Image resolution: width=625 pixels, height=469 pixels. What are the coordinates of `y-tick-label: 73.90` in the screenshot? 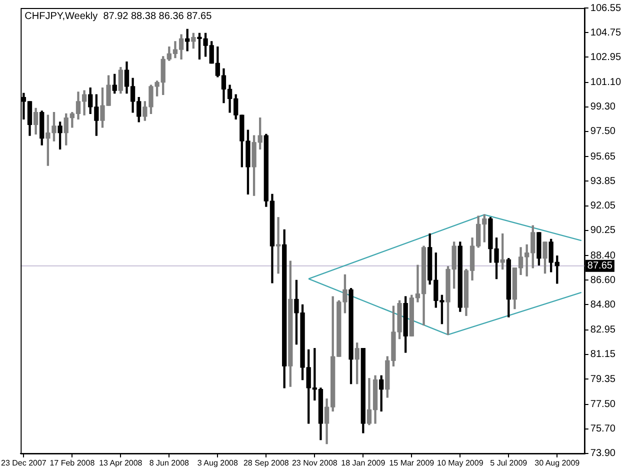 It's located at (603, 454).